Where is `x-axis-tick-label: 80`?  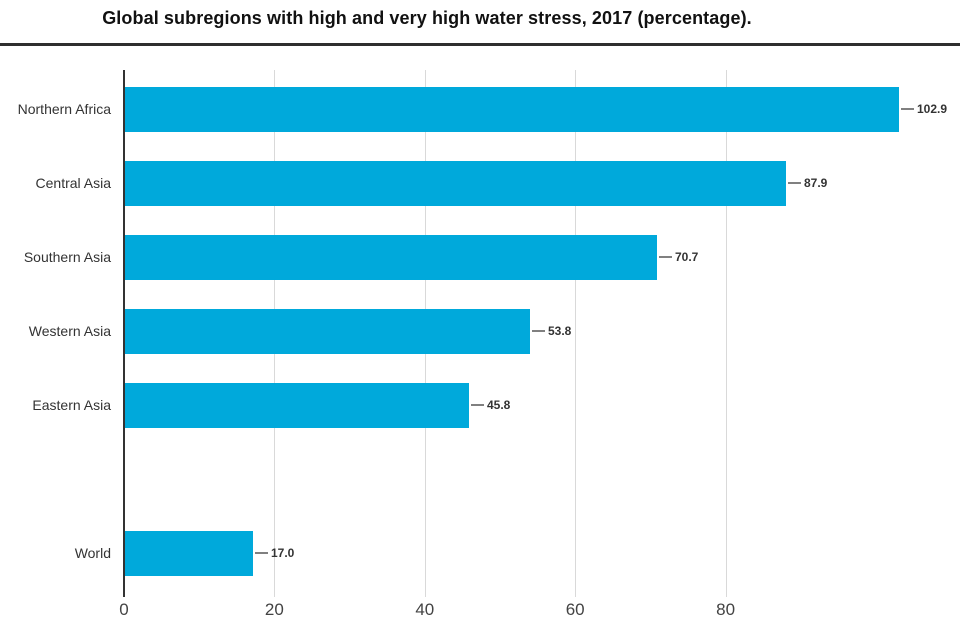 x-axis-tick-label: 80 is located at coordinates (726, 609).